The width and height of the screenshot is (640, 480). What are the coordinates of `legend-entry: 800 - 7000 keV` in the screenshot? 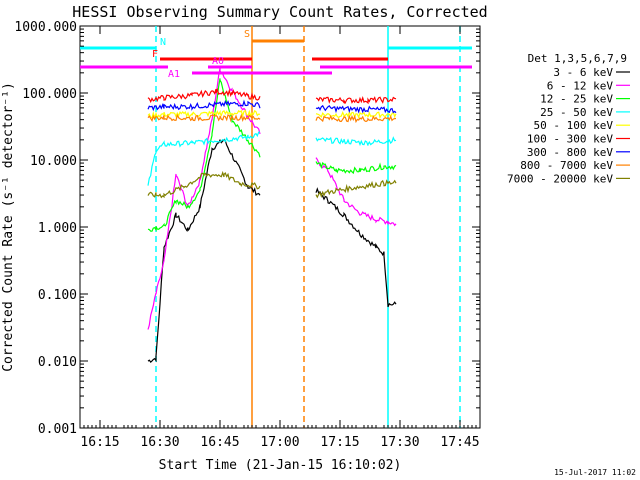 It's located at (575, 165).